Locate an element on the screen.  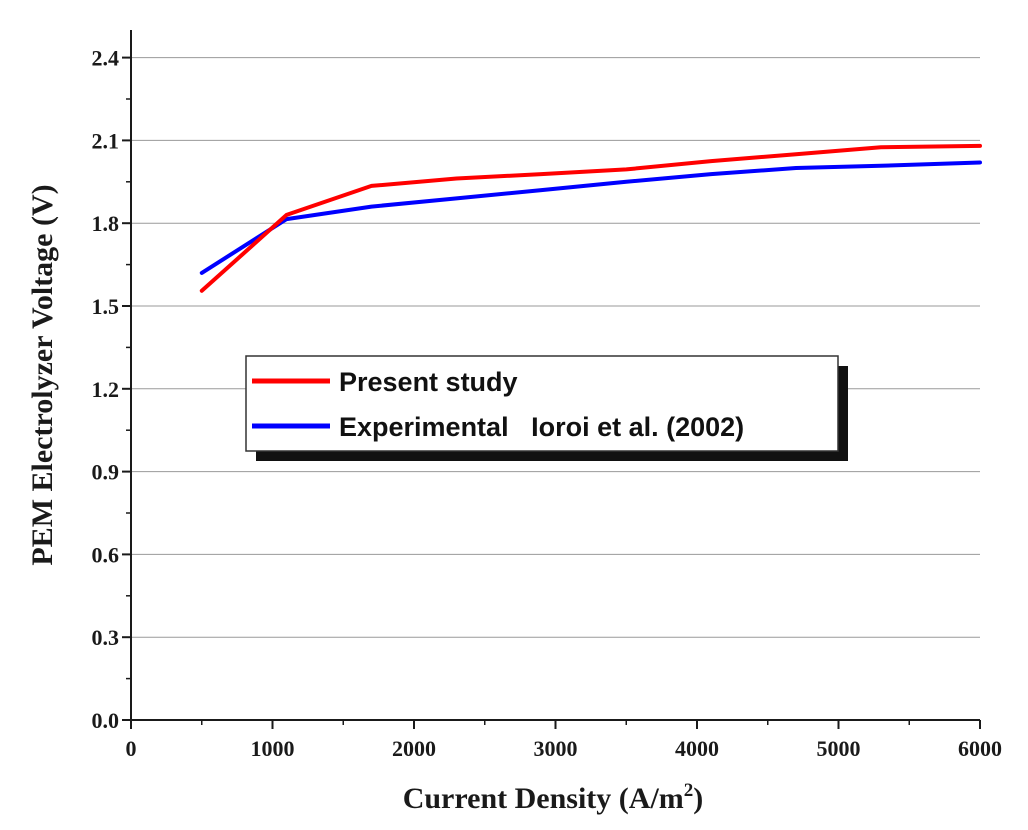
y-tick-label: 2.4 is located at coordinates (106, 58).